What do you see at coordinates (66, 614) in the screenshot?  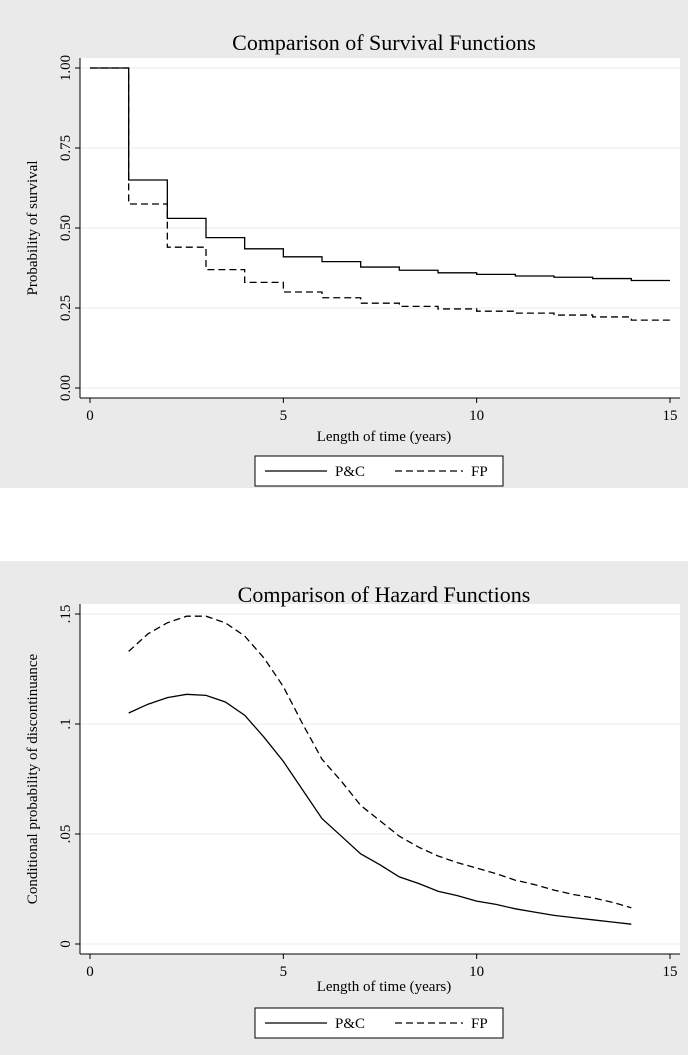 I see `y-tick-label: .15` at bounding box center [66, 614].